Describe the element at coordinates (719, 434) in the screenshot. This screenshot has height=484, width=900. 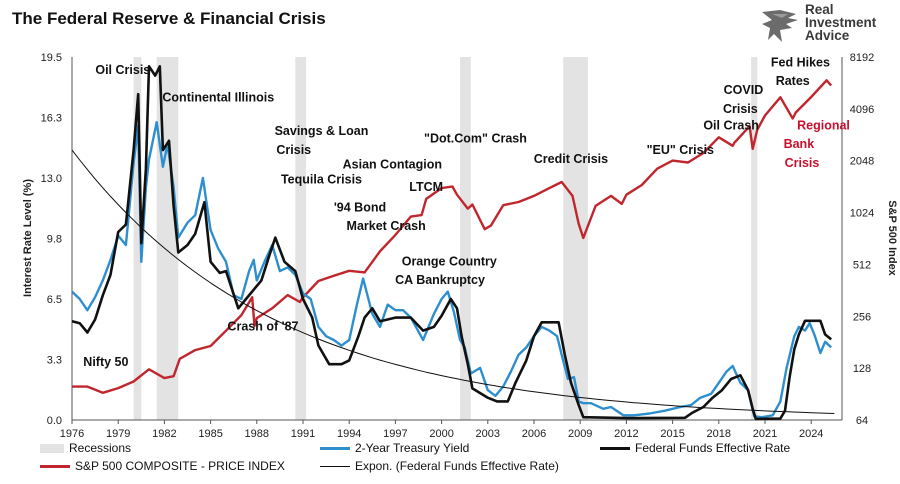
I see `x-tick-label: 2018` at that location.